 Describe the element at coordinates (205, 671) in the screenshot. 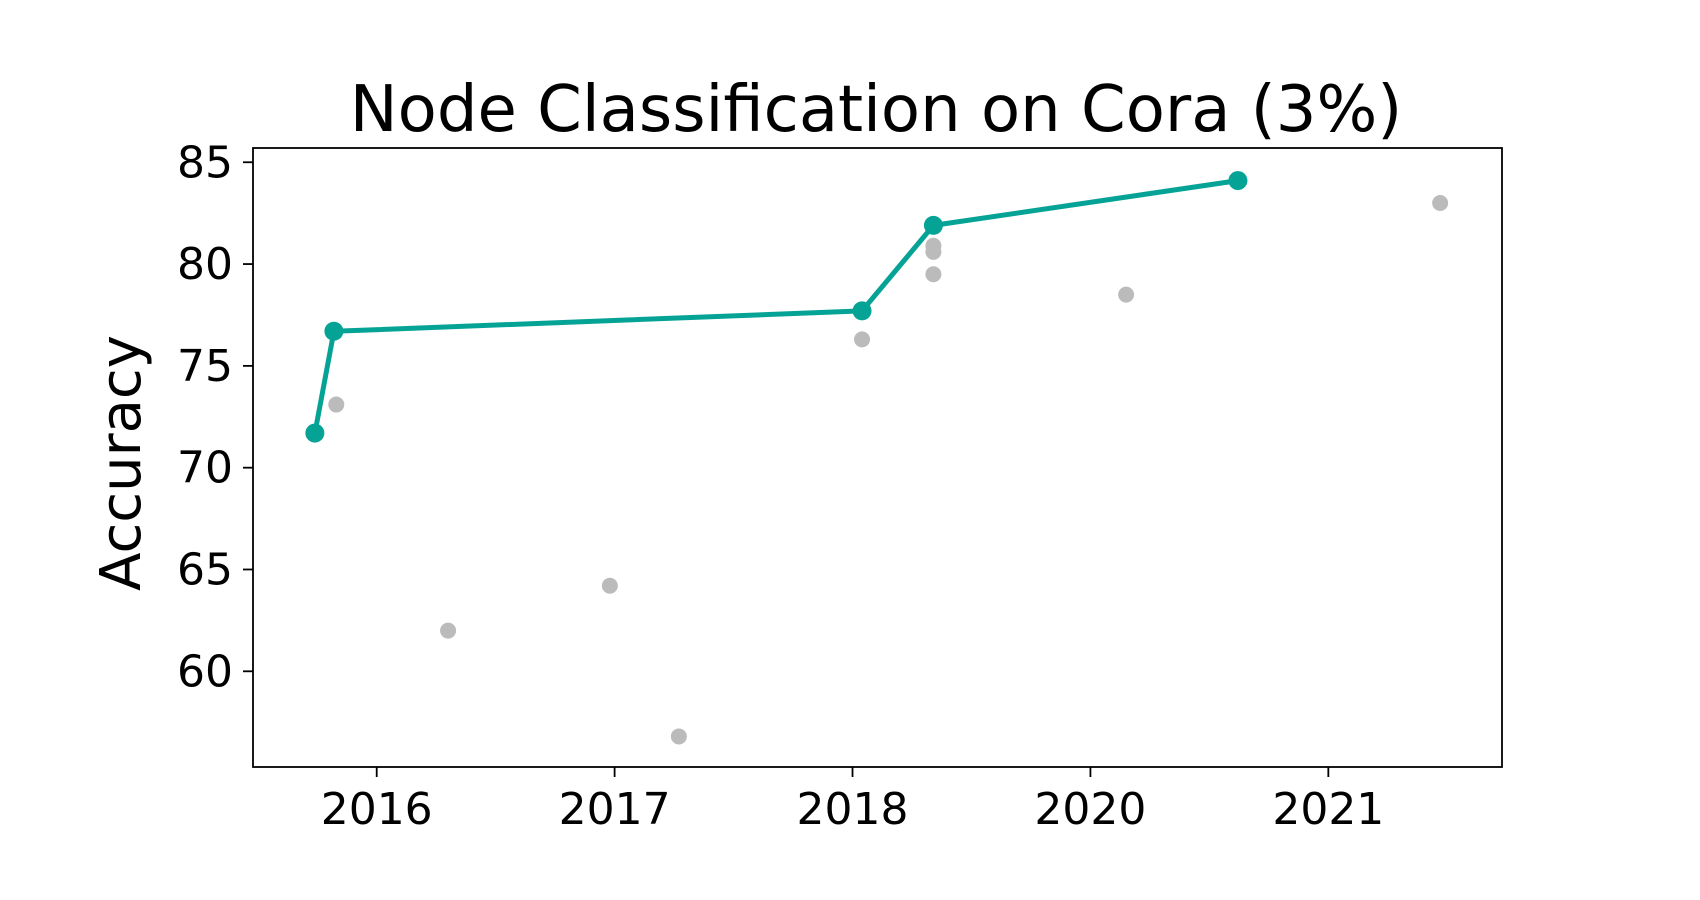

I see `y-tick-label: 60` at that location.